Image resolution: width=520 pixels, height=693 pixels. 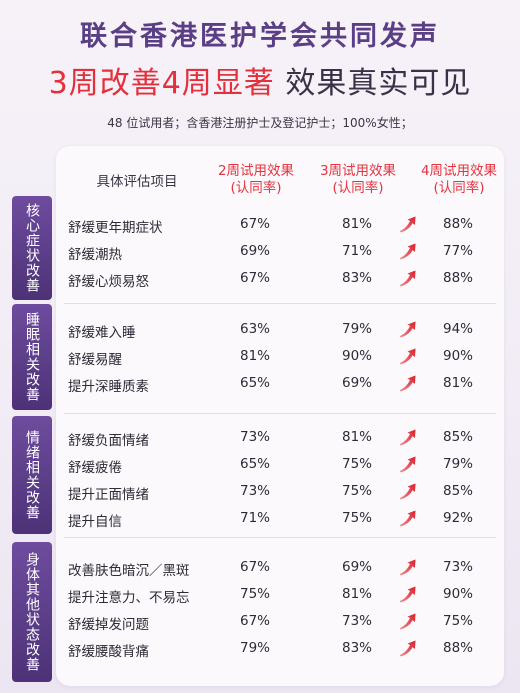 I want to click on week2-value: 63%, so click(x=254, y=329).